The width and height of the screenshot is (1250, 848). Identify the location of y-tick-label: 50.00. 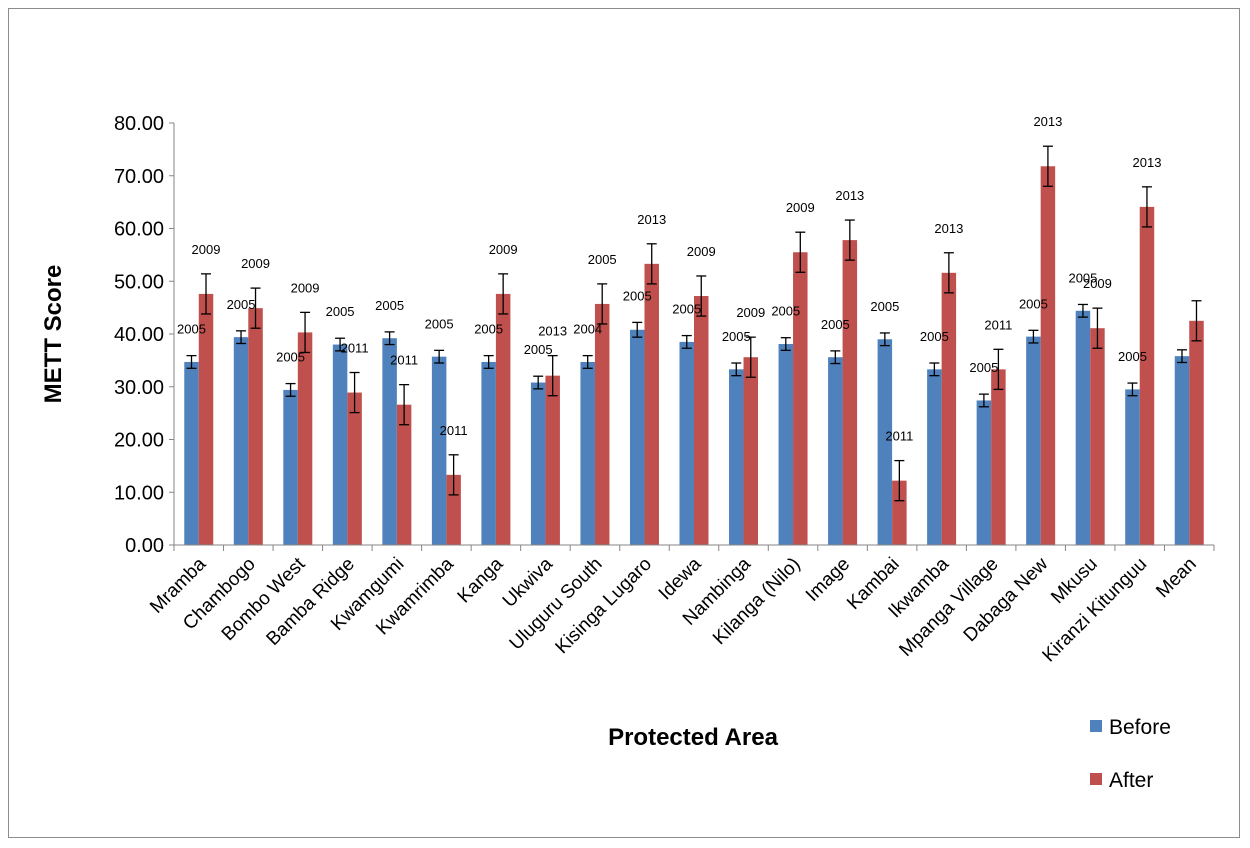
(139, 282).